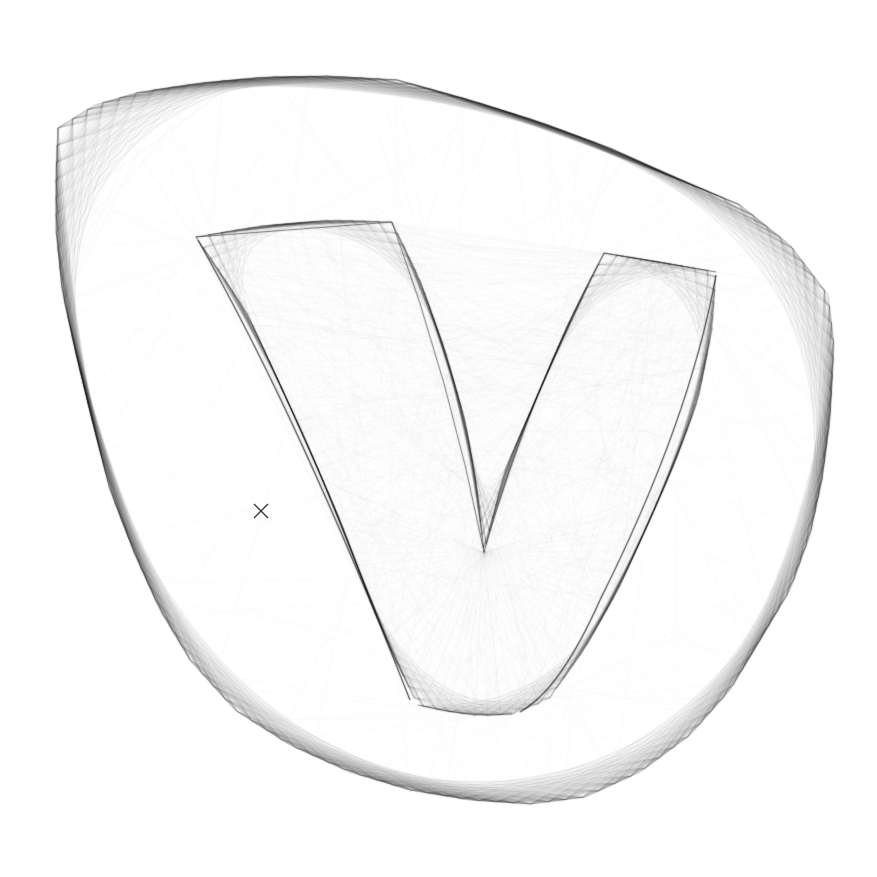  I want to click on crosshair-x-icon, so click(261, 511).